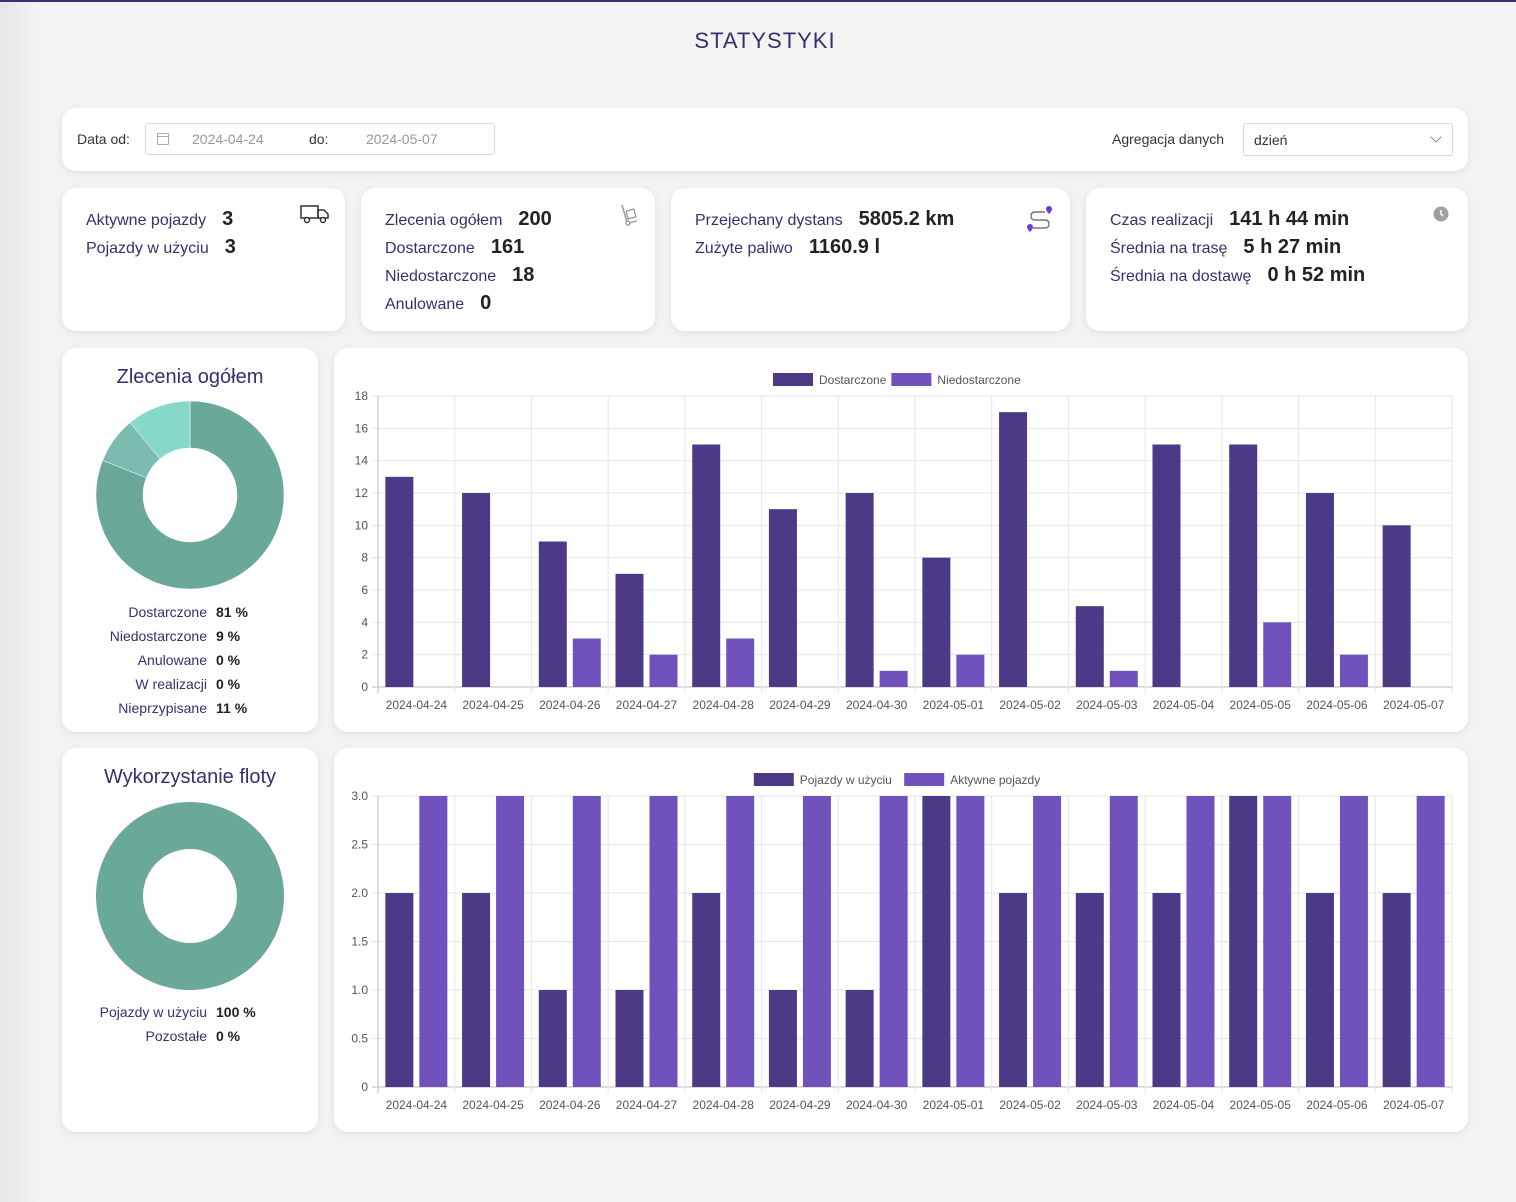  What do you see at coordinates (1337, 705) in the screenshot?
I see `x-tick-label: 2024-05-06` at bounding box center [1337, 705].